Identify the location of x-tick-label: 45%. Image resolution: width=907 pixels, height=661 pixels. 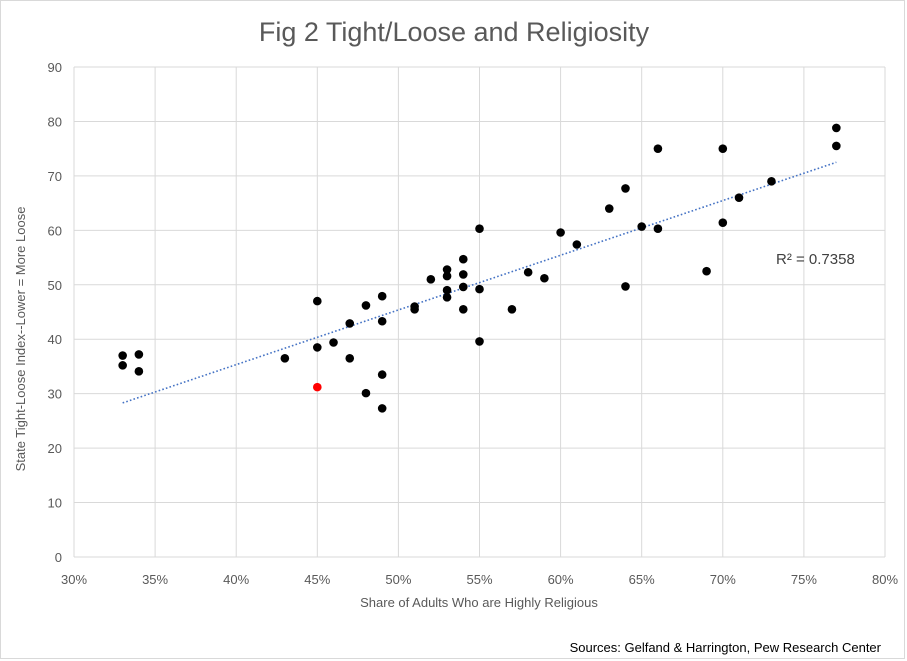
(317, 579).